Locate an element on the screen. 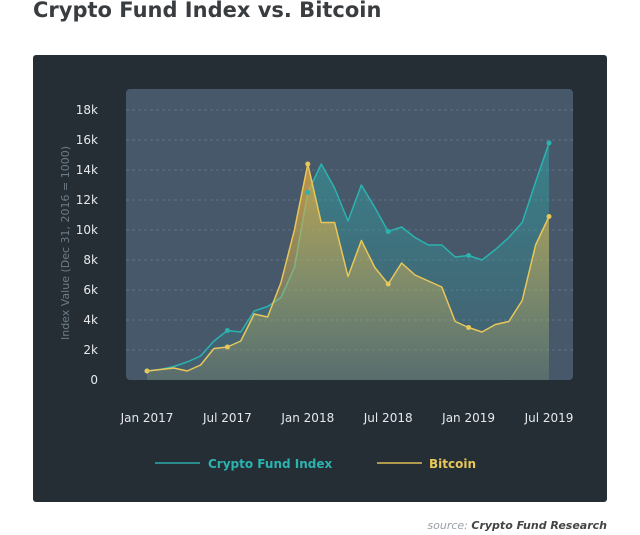 This screenshot has height=535, width=640. x-tick-label: Jan 2017 is located at coordinates (147, 418).